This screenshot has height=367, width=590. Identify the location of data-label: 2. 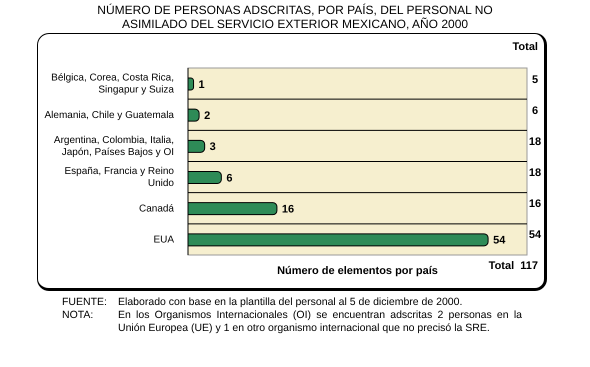
(207, 116).